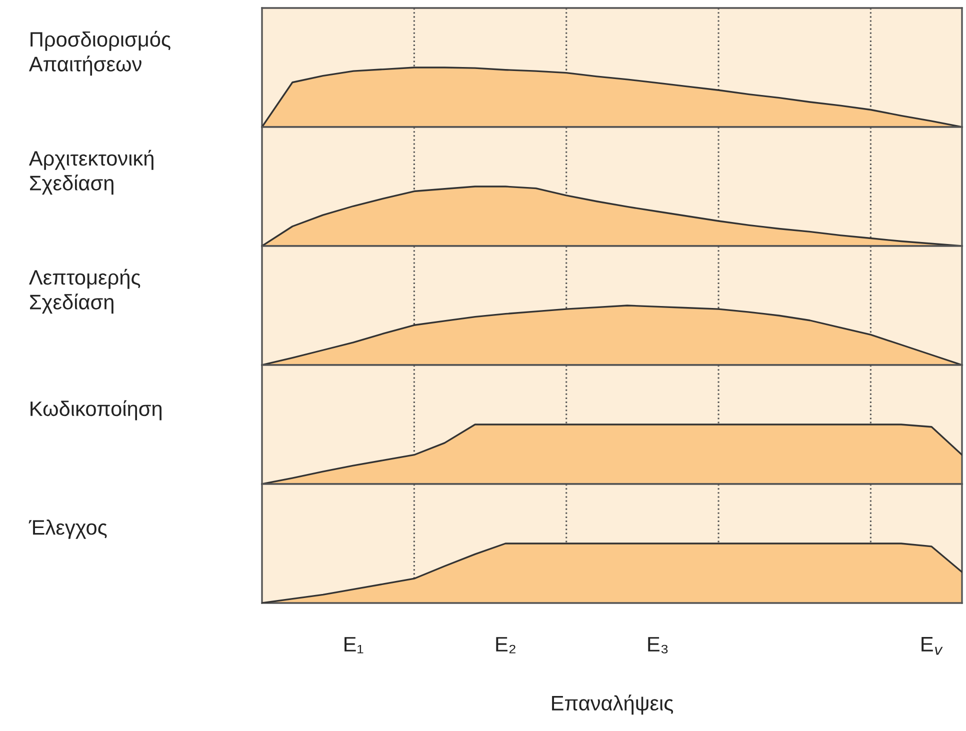  What do you see at coordinates (67, 529) in the screenshot?
I see `y-axis-title: Έλεγχος` at bounding box center [67, 529].